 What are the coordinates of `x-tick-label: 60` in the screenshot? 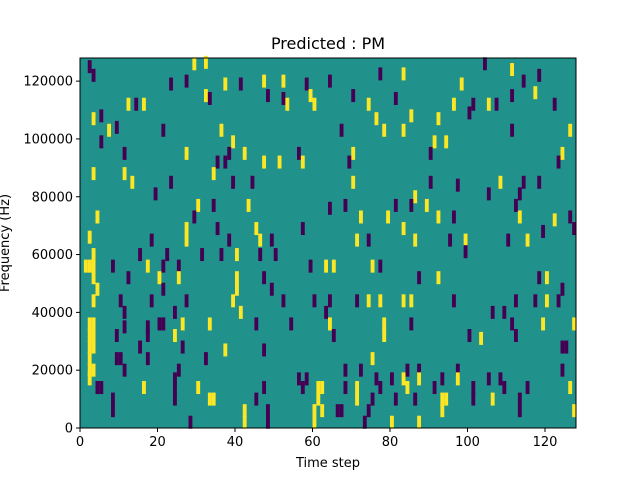 It's located at (312, 442).